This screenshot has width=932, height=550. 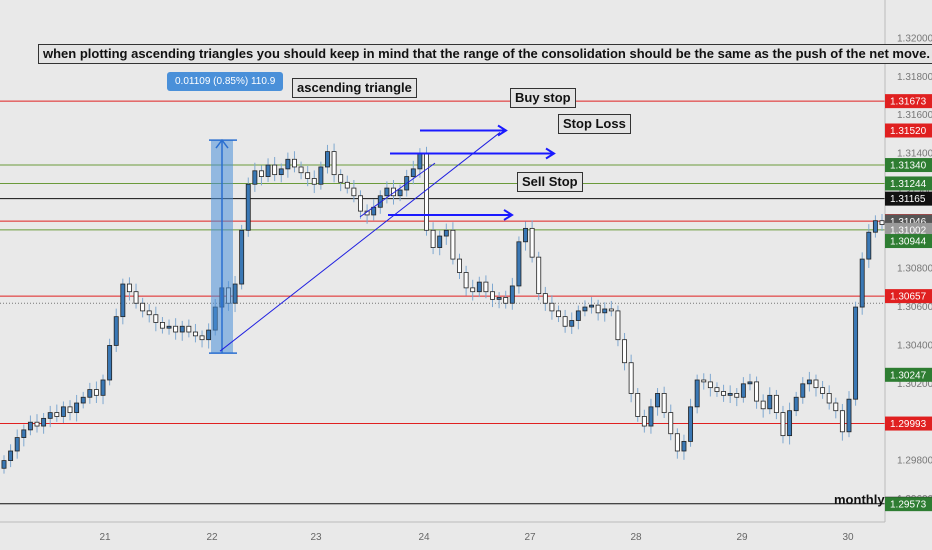 I want to click on triangle-trendline, so click(x=360, y=242).